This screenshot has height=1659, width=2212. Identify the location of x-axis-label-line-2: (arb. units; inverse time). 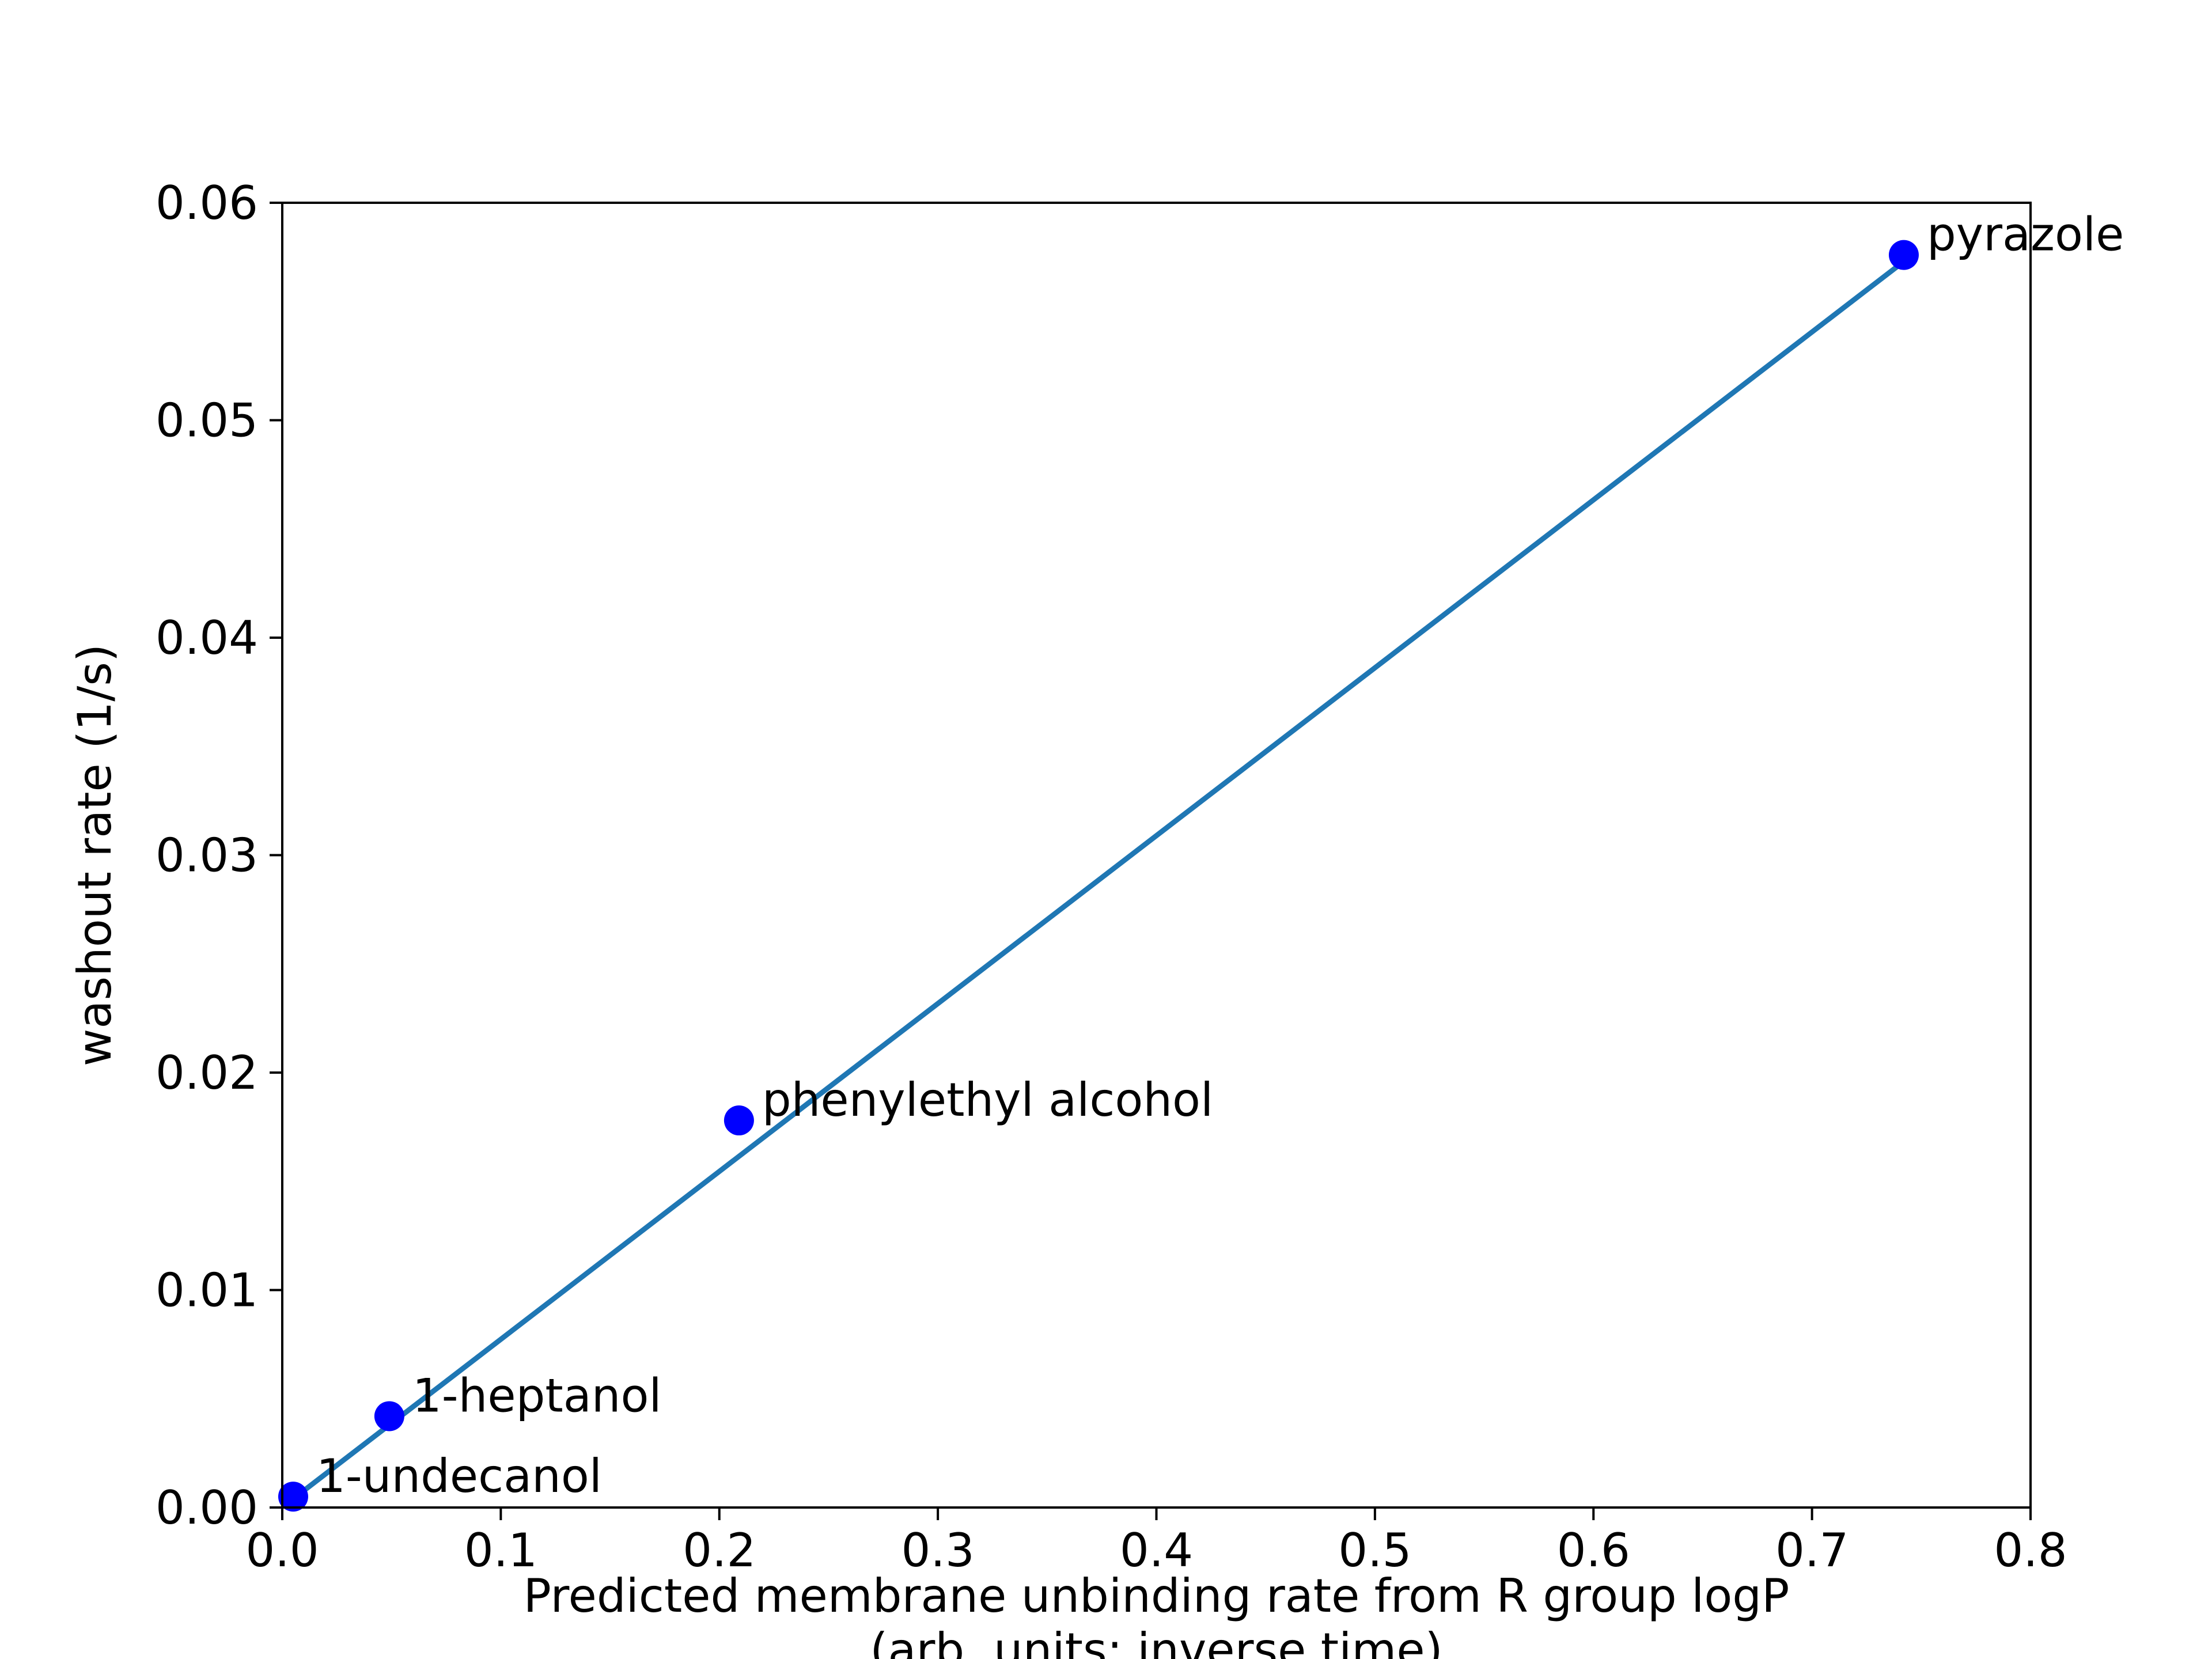
(1156, 1641).